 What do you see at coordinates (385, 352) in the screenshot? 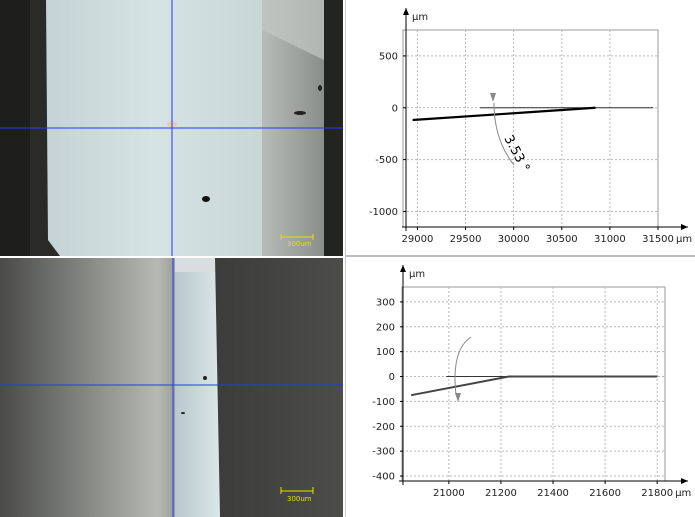
I see `y-tick-label: 100` at bounding box center [385, 352].